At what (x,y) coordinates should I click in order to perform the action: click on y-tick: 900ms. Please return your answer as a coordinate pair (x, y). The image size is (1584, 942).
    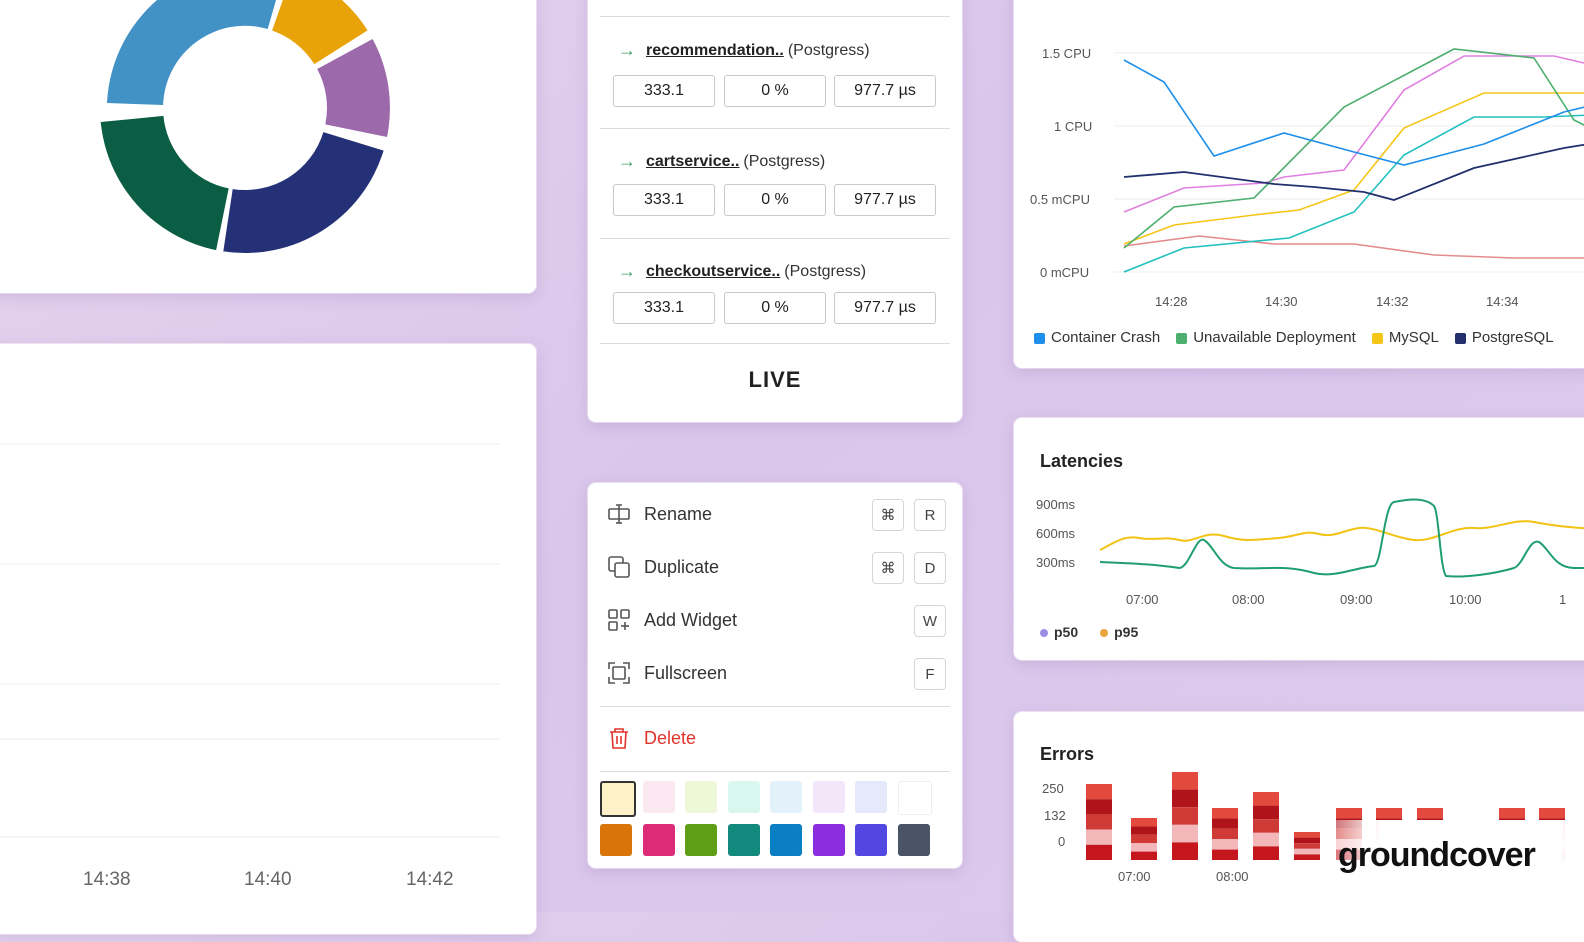
    Looking at the image, I should click on (1056, 504).